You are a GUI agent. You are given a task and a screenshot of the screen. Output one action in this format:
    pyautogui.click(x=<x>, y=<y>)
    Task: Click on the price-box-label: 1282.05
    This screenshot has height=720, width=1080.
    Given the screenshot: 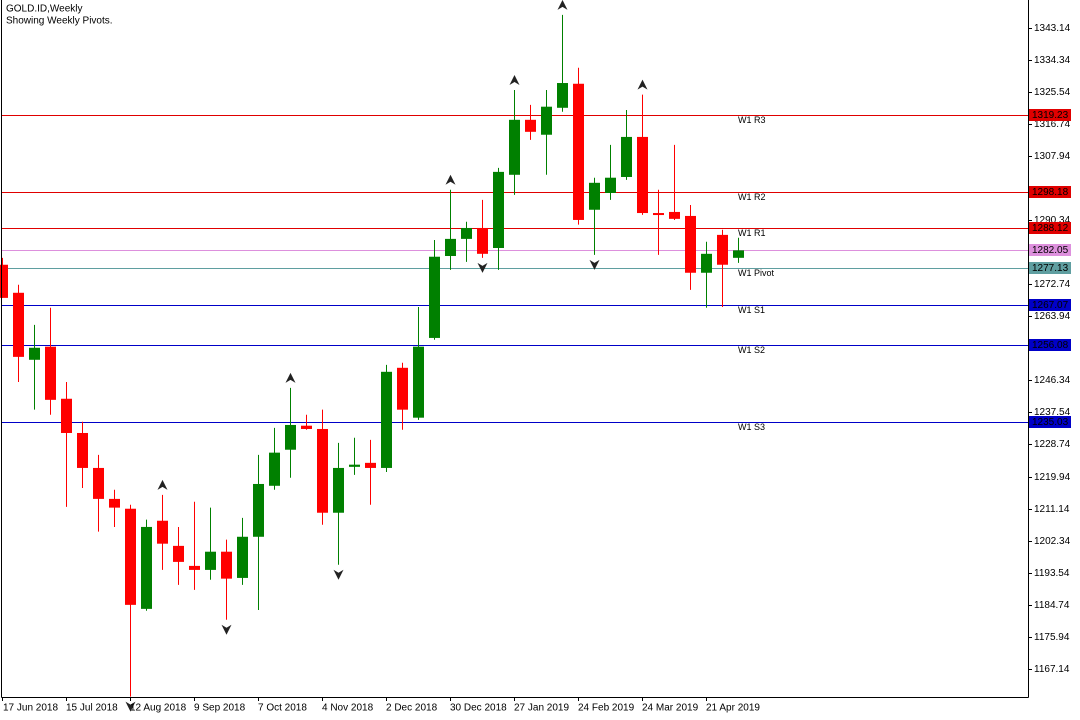 What is the action you would take?
    pyautogui.click(x=1050, y=250)
    